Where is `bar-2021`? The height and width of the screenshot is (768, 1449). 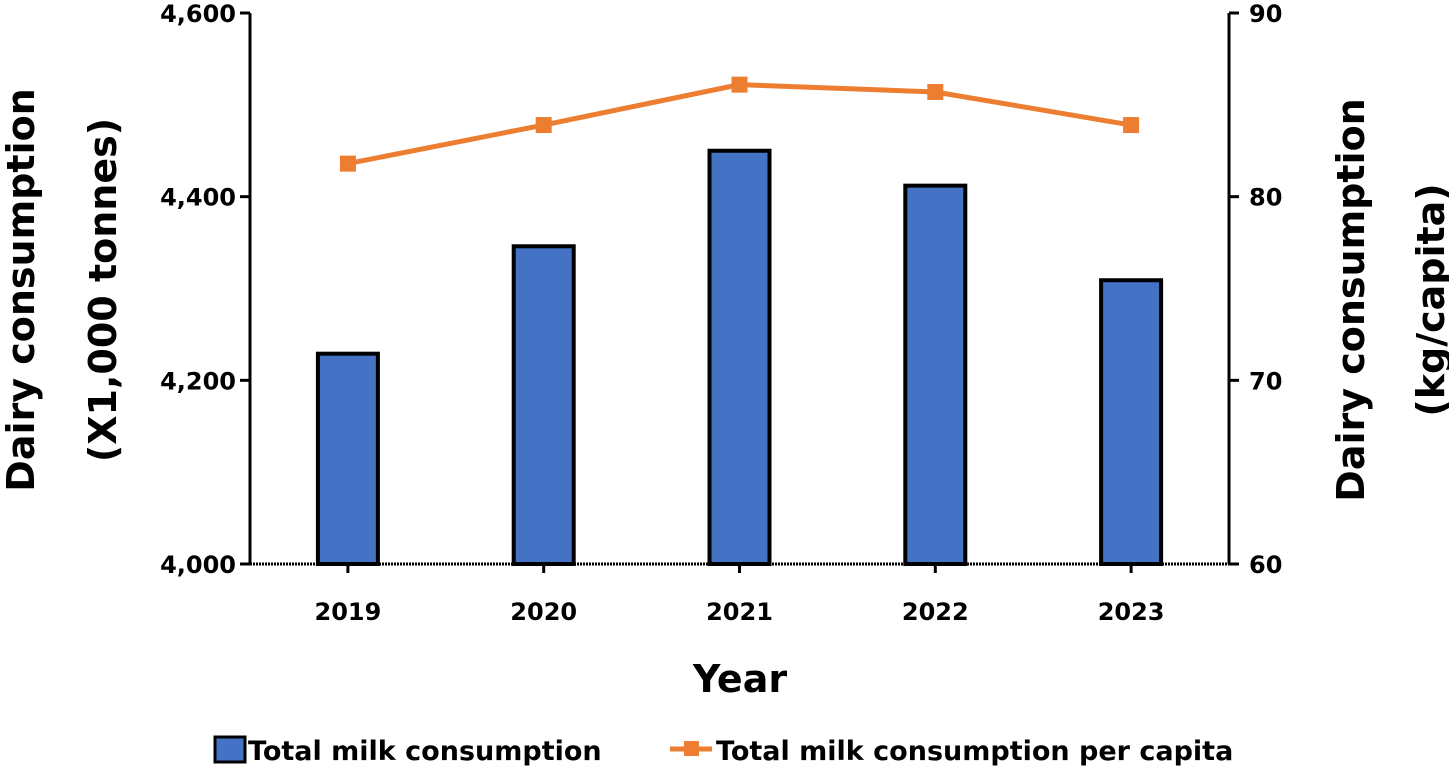
bar-2021 is located at coordinates (739, 357).